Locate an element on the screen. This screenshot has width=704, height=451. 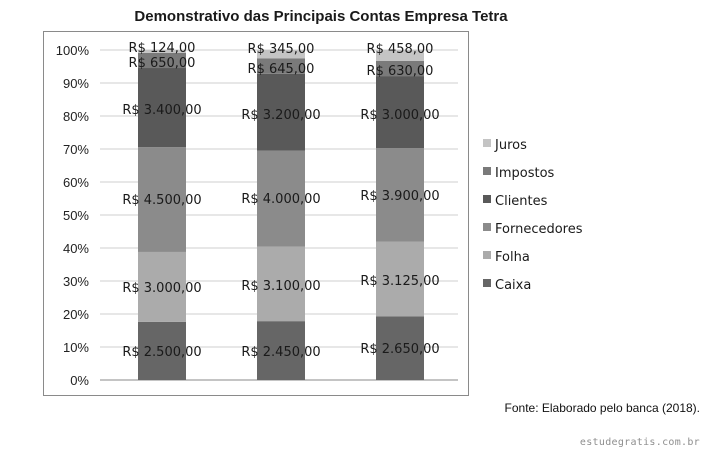
y-tick-label: 30% is located at coordinates (76, 281).